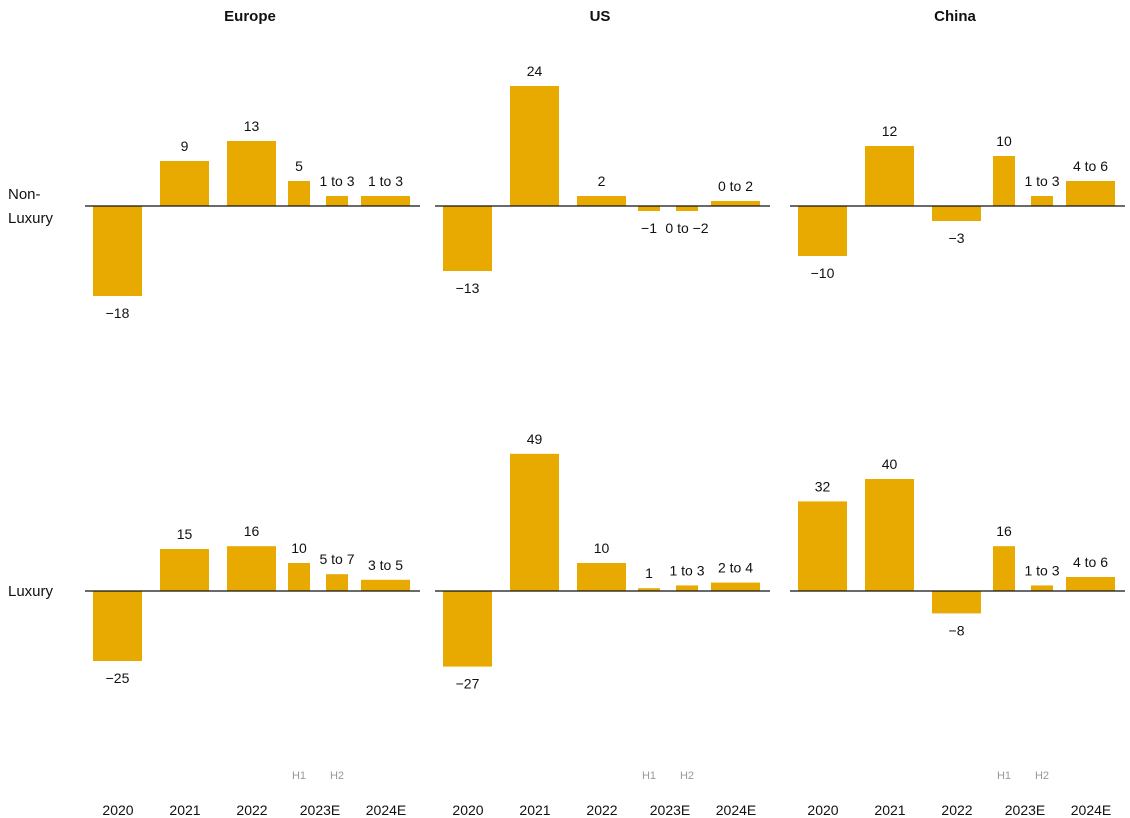 The height and width of the screenshot is (818, 1130). I want to click on panel-title-china: China, so click(955, 16).